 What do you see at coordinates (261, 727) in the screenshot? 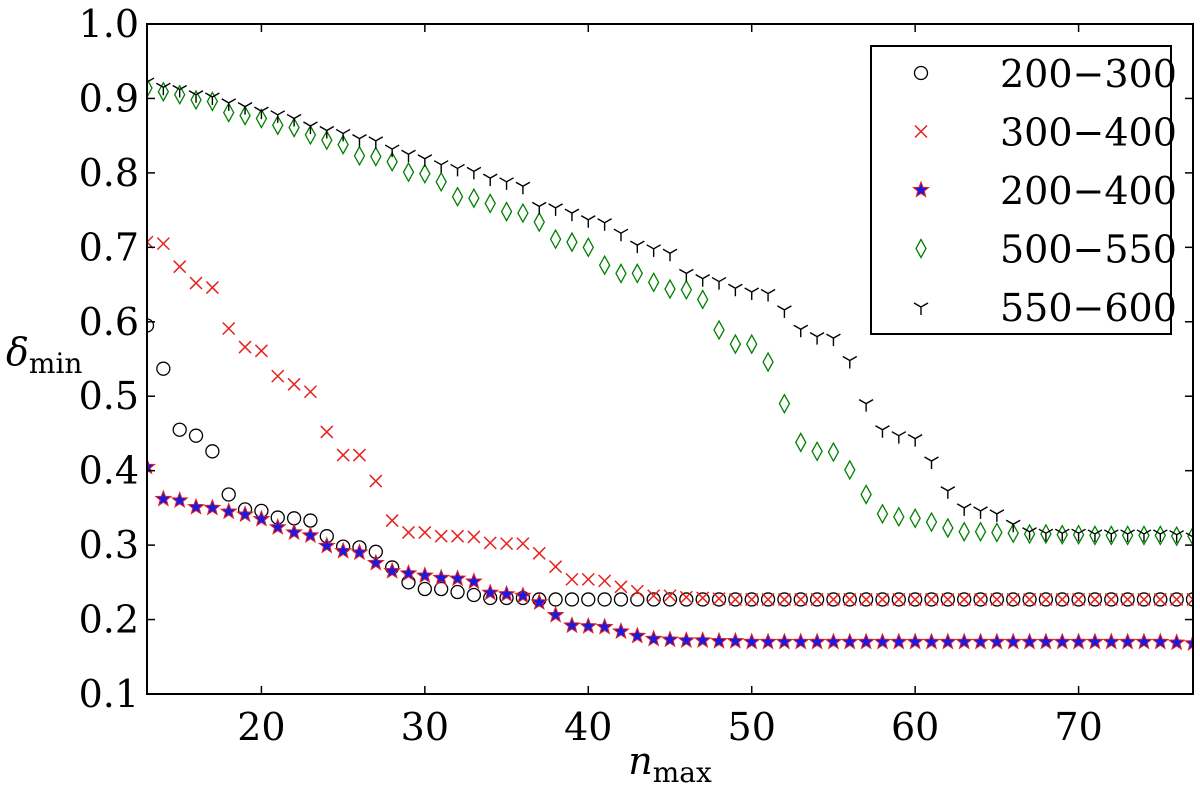
I see `x-tick-label: 20` at bounding box center [261, 727].